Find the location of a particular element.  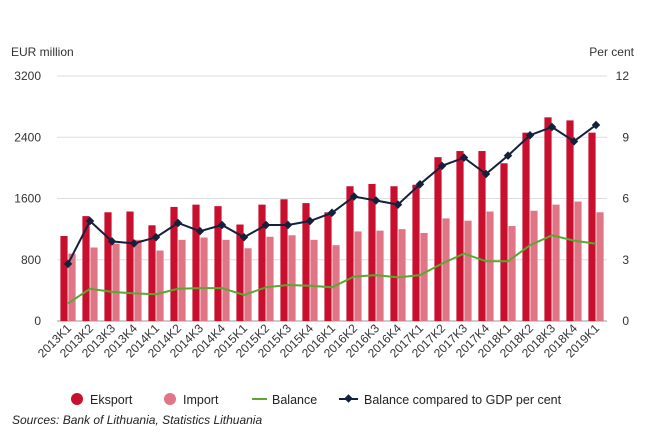

left-tick-label: 800 is located at coordinates (31, 260).